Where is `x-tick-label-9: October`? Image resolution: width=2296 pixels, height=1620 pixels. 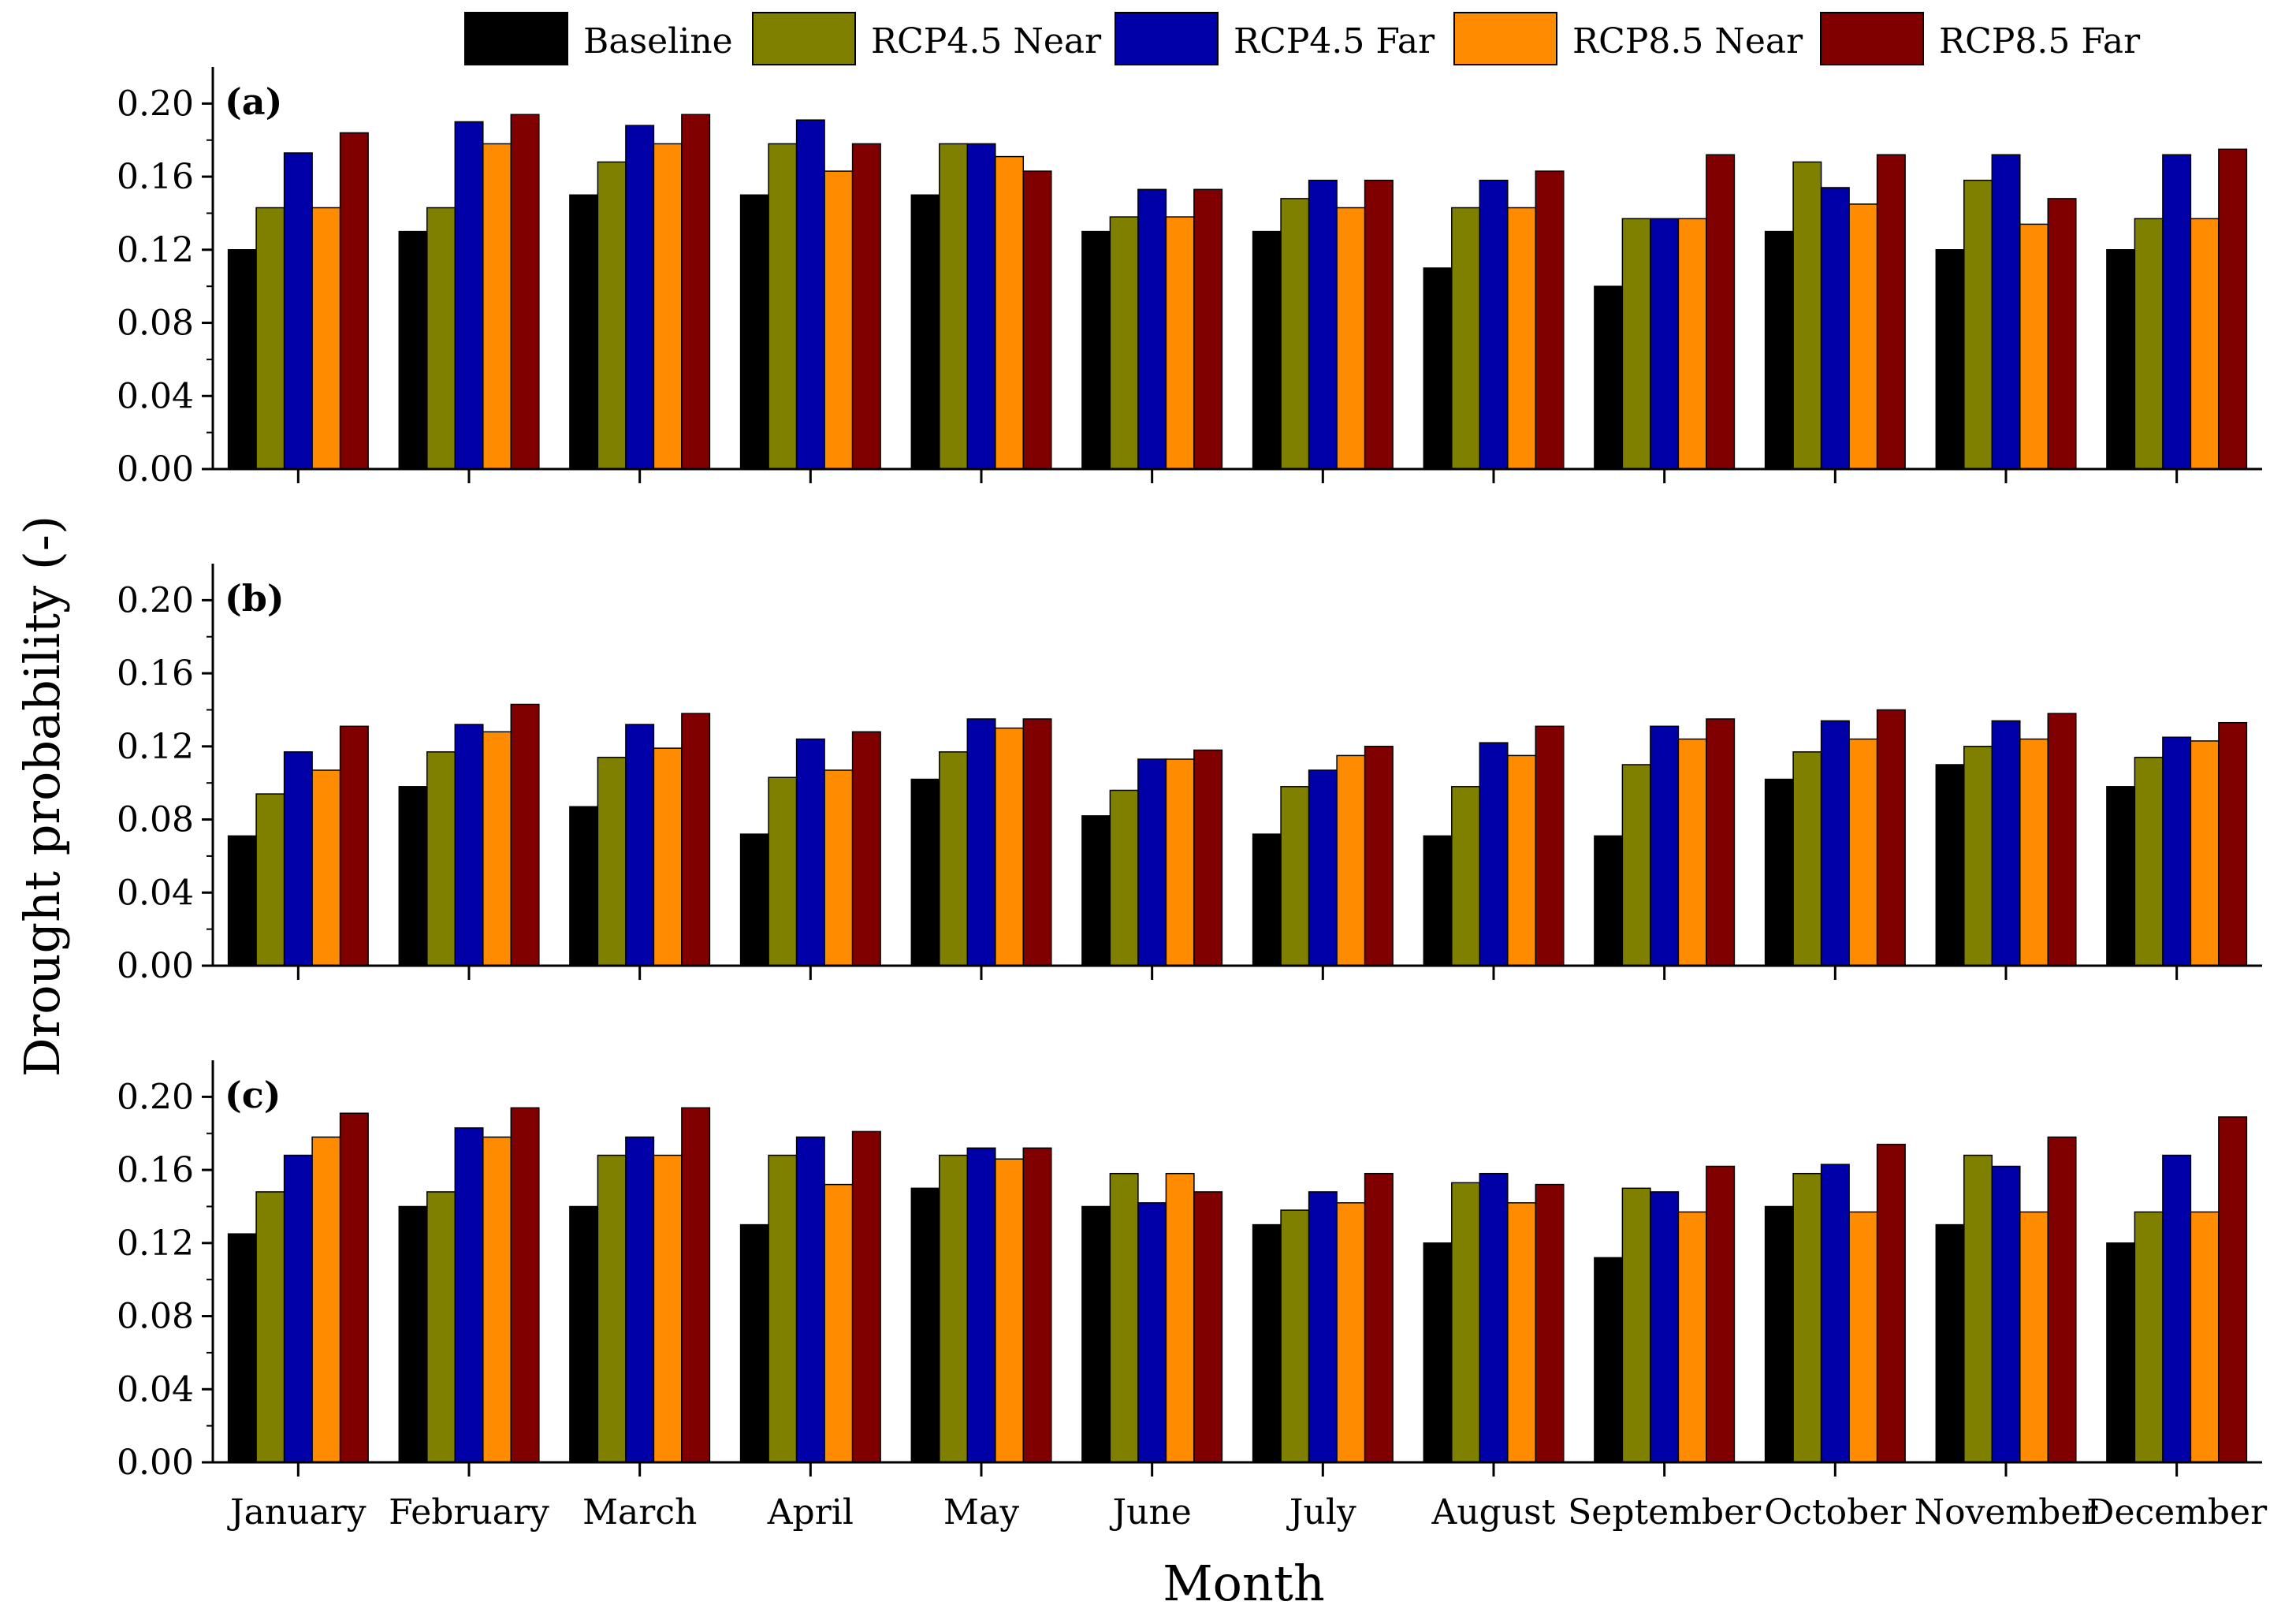
x-tick-label-9: October is located at coordinates (1835, 1512).